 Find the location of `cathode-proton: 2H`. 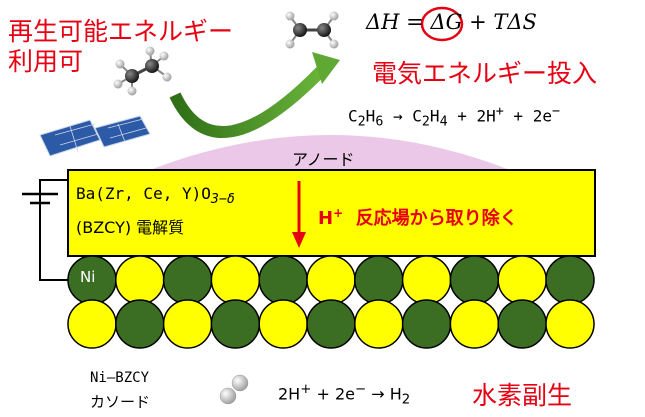

cathode-proton: 2H is located at coordinates (289, 394).